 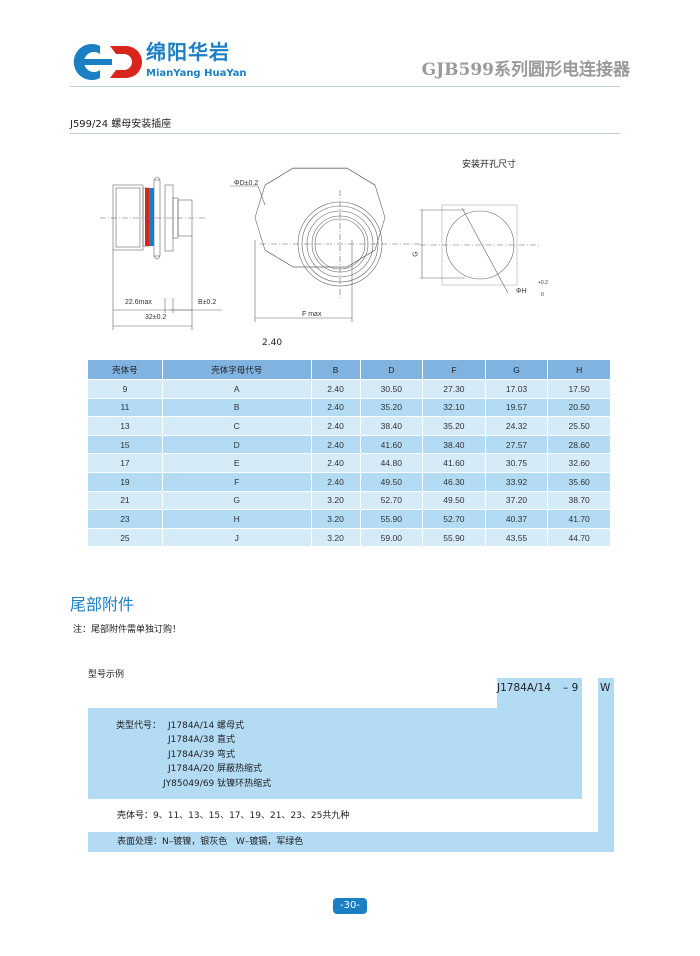 I want to click on table-cell: 30.50, so click(x=391, y=389).